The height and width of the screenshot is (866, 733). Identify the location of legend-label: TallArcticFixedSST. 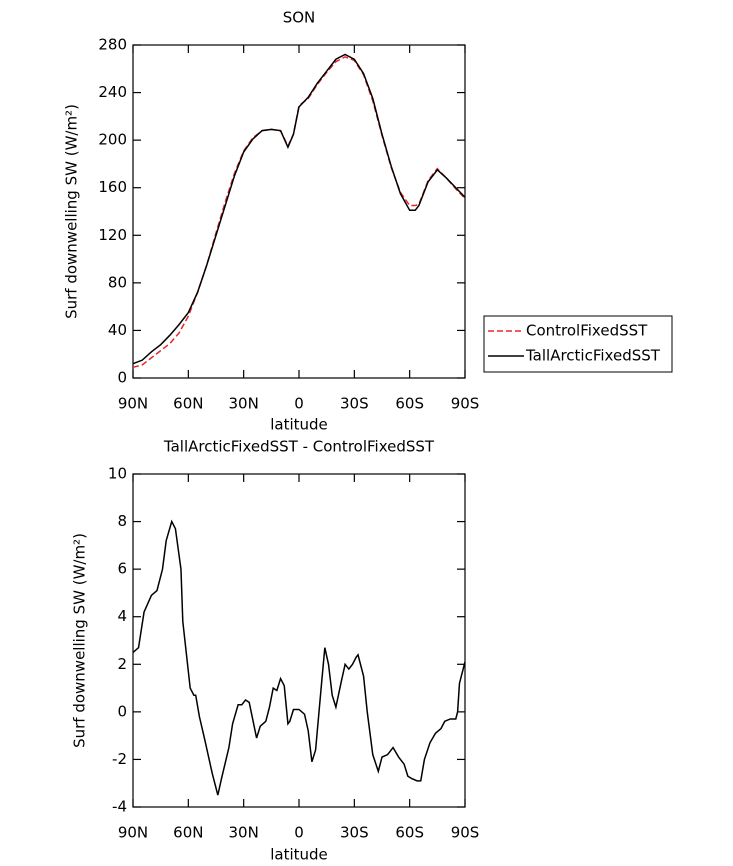
(593, 356).